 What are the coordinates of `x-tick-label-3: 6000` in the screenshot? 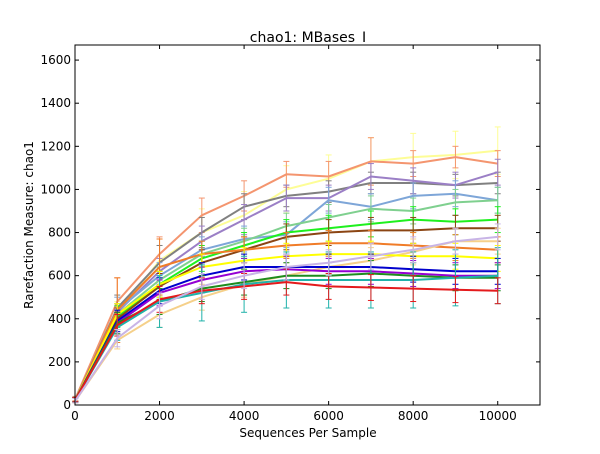 It's located at (328, 416).